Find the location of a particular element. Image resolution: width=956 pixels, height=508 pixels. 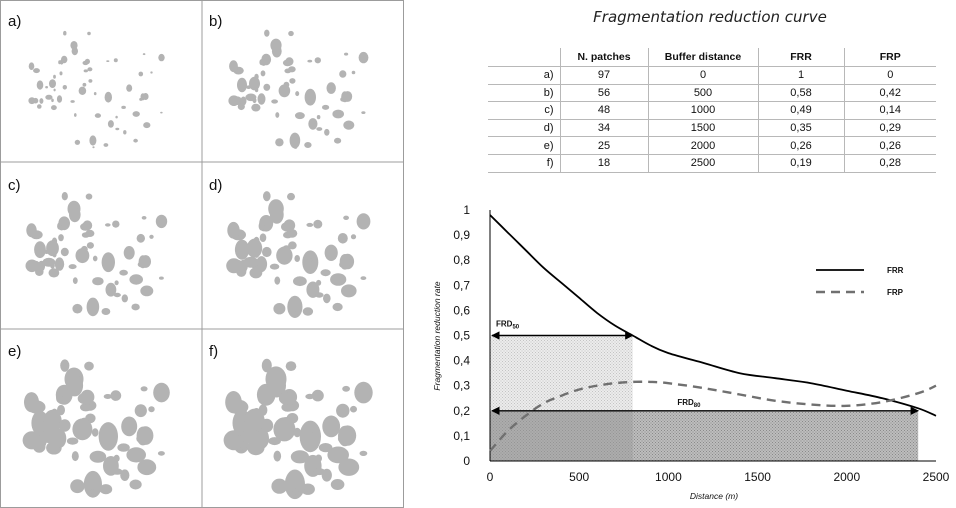

table-header-blank is located at coordinates (524, 57).